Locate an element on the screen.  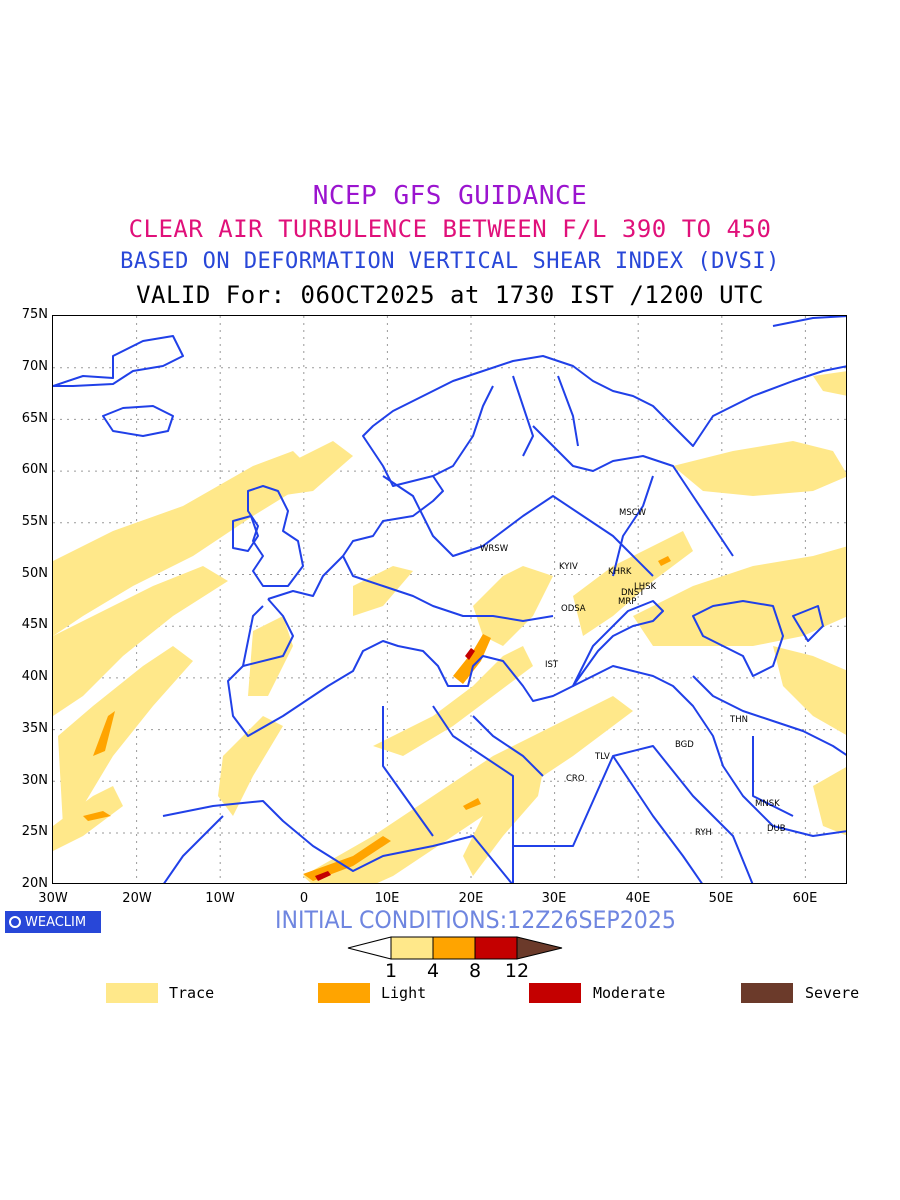
legend-label-trace: Trace is located at coordinates (192, 993).